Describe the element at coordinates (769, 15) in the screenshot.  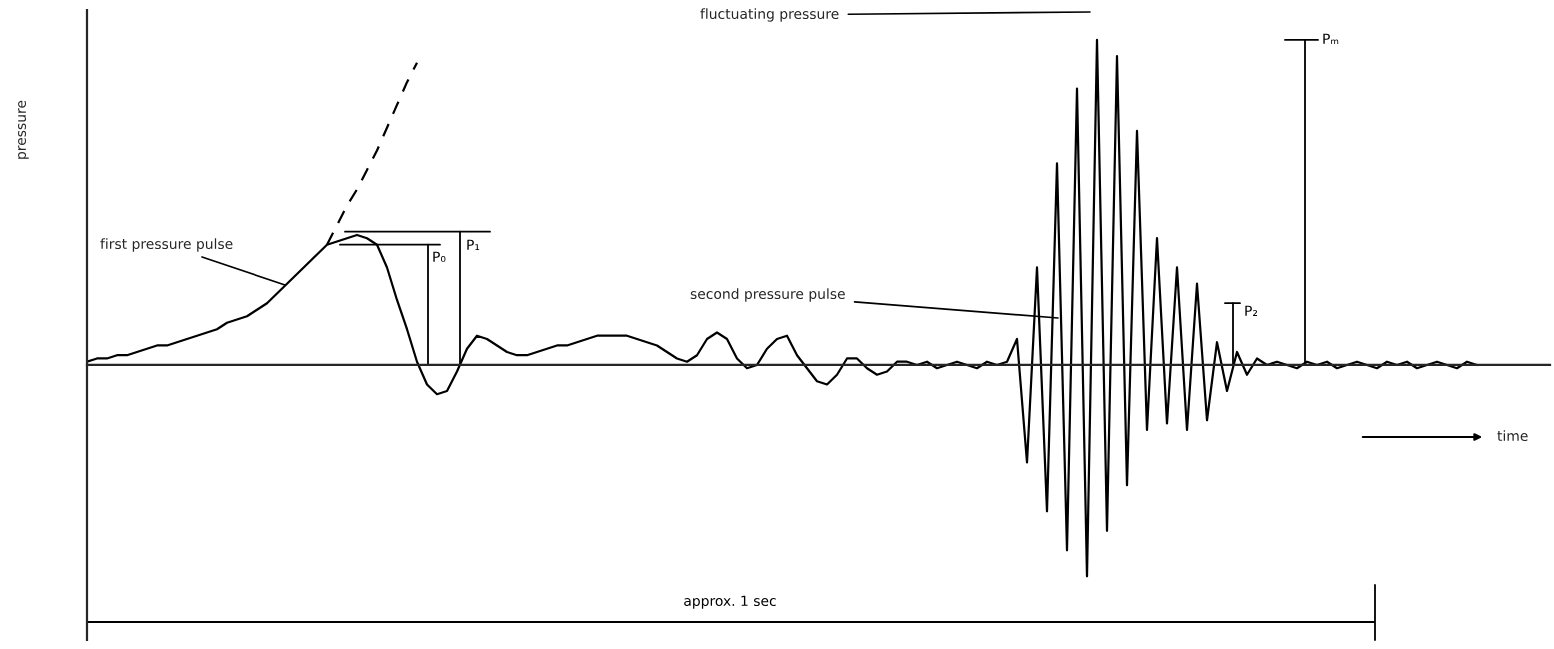
I see `text: fluctuating pressure` at that location.